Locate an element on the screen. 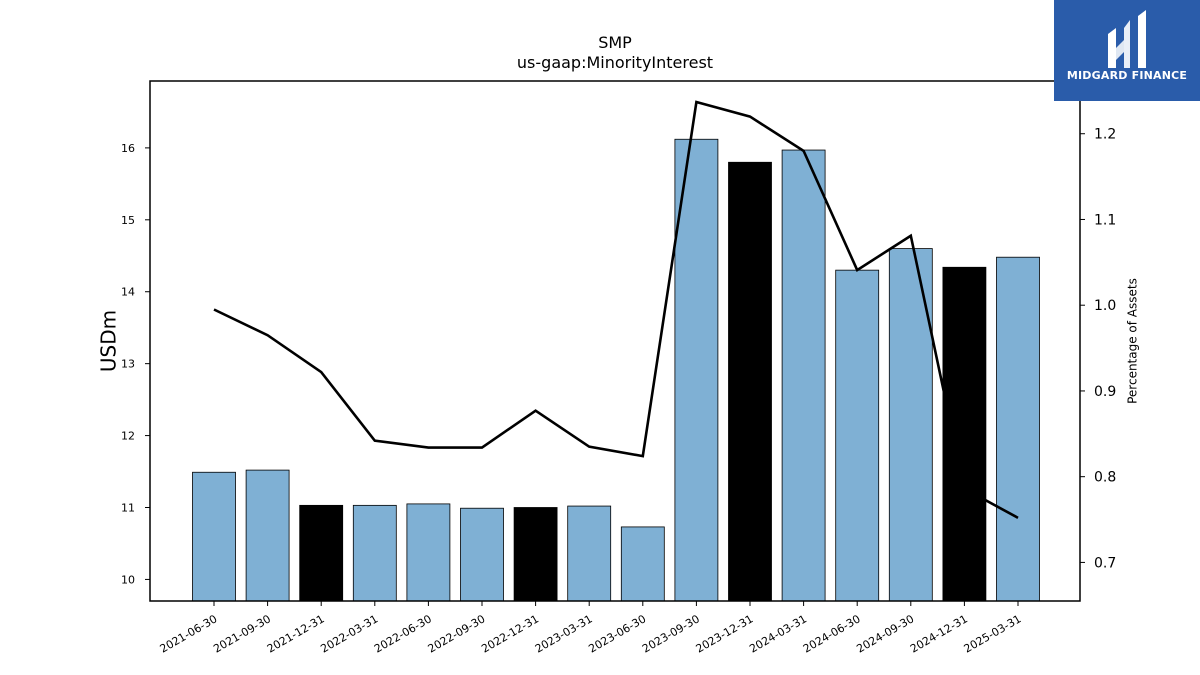 This screenshot has width=1200, height=675. y2-tick-label: 1.1 is located at coordinates (1105, 220).